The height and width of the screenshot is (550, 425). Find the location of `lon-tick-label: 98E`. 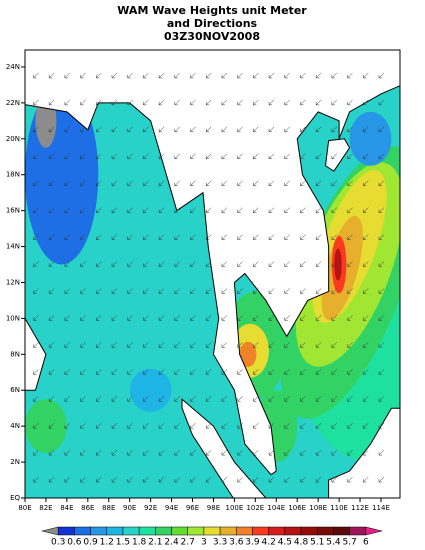

lon-tick-label: 98E is located at coordinates (213, 508).